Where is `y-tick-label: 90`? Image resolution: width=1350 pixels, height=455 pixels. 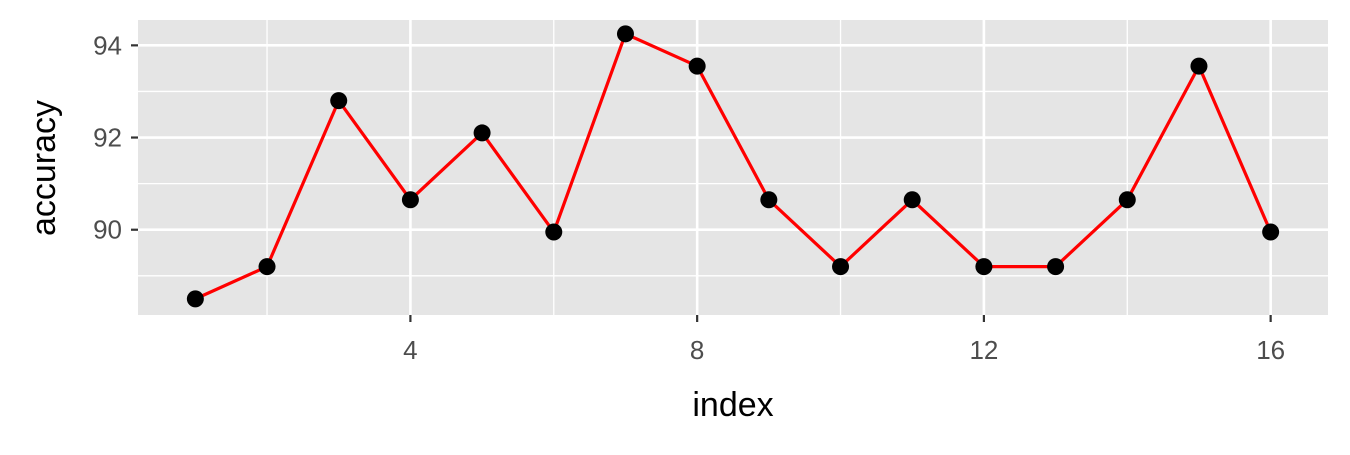
y-tick-label: 90 is located at coordinates (107, 230).